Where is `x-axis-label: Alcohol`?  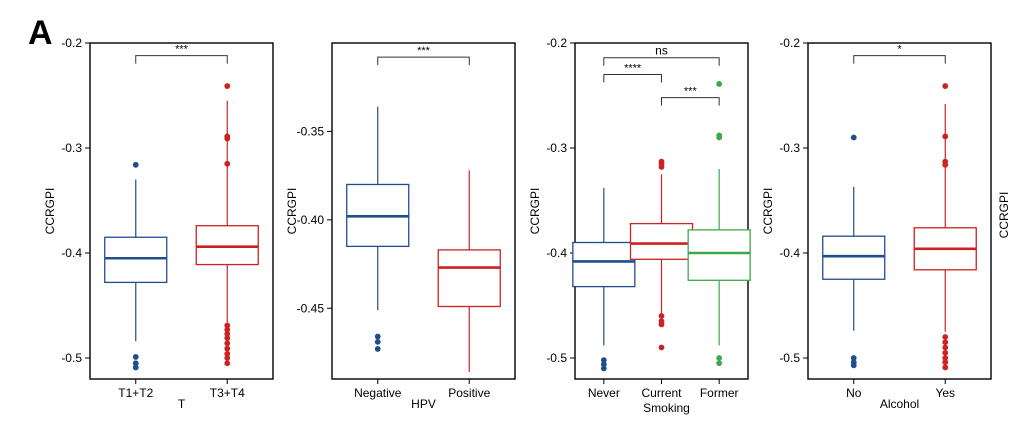 x-axis-label: Alcohol is located at coordinates (899, 404).